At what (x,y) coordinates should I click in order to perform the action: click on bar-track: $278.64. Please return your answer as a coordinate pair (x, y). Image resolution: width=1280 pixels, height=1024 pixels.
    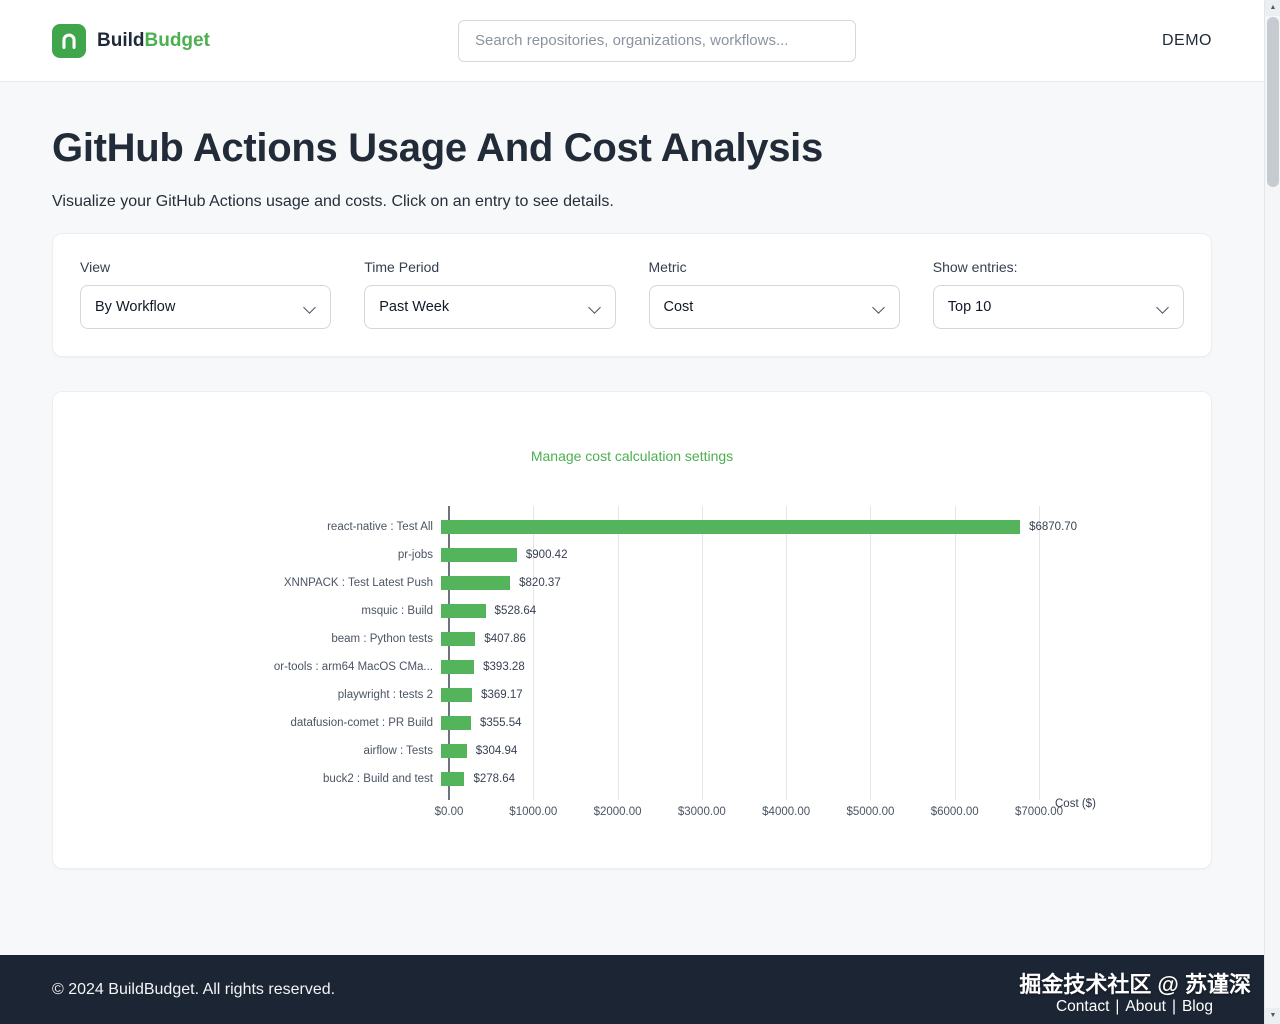
    Looking at the image, I should click on (736, 779).